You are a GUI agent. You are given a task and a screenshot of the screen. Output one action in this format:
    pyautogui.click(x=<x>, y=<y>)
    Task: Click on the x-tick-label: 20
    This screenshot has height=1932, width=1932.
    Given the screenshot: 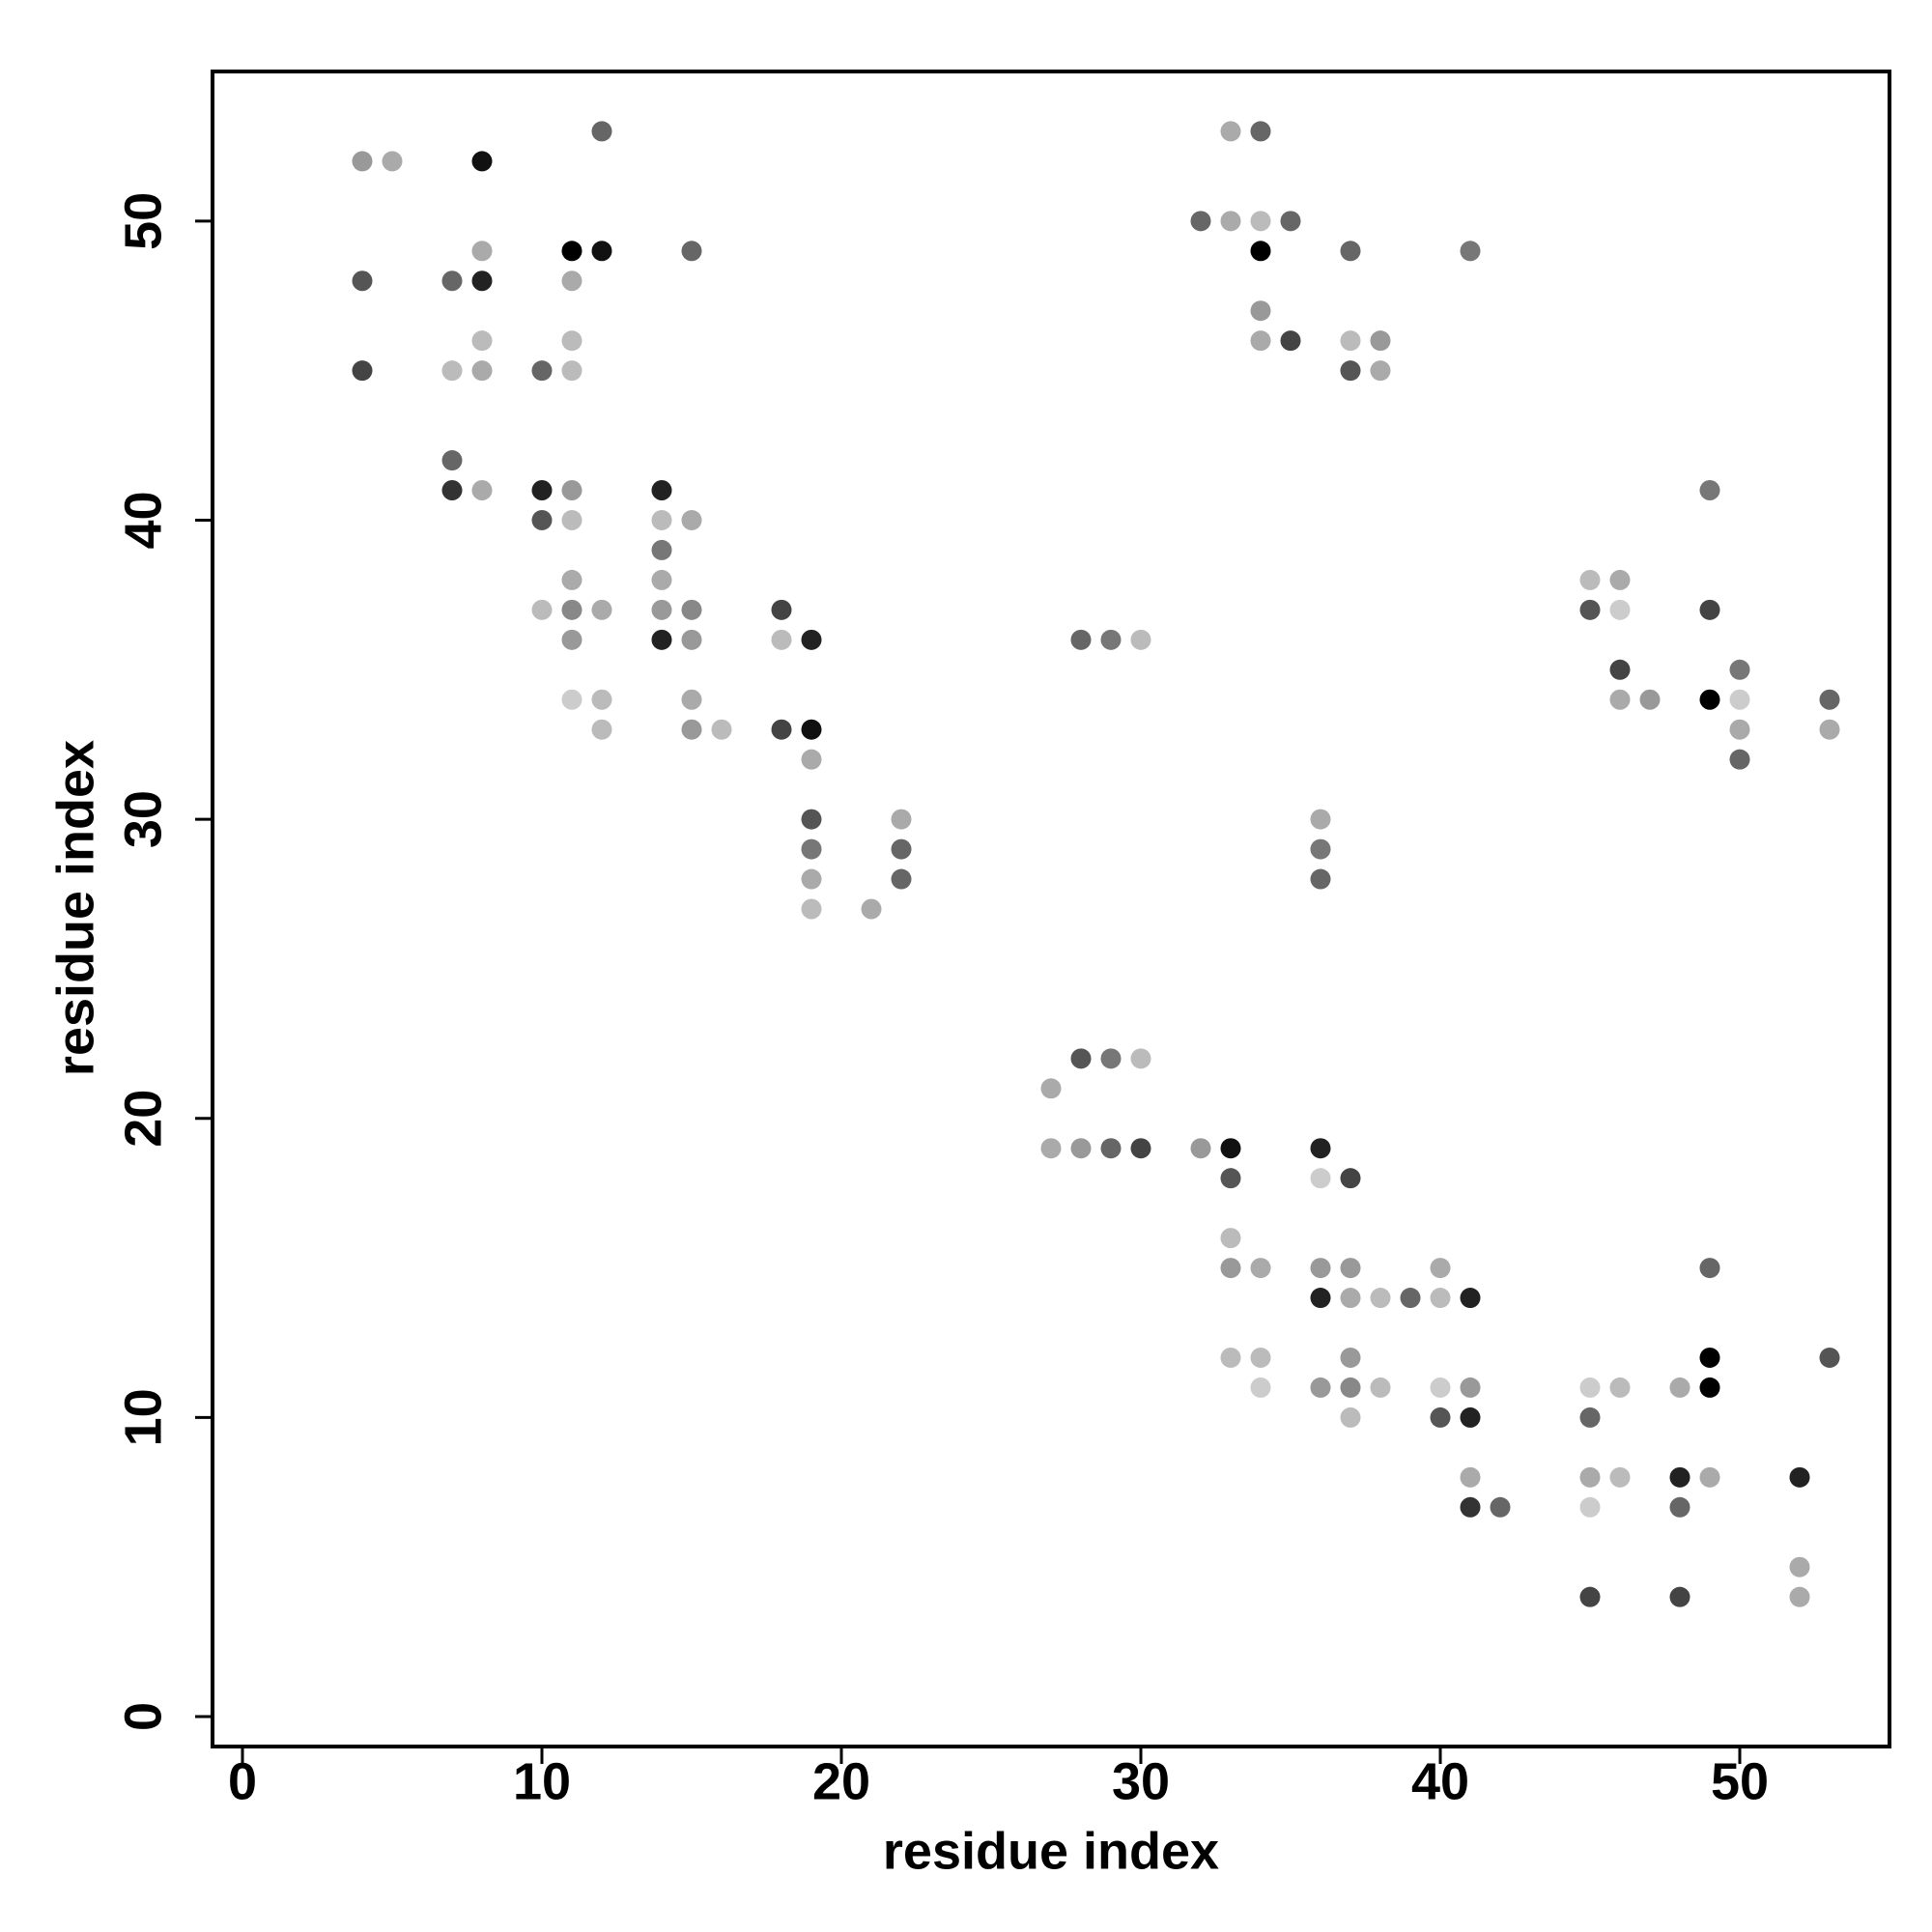 What is the action you would take?
    pyautogui.click(x=841, y=1781)
    